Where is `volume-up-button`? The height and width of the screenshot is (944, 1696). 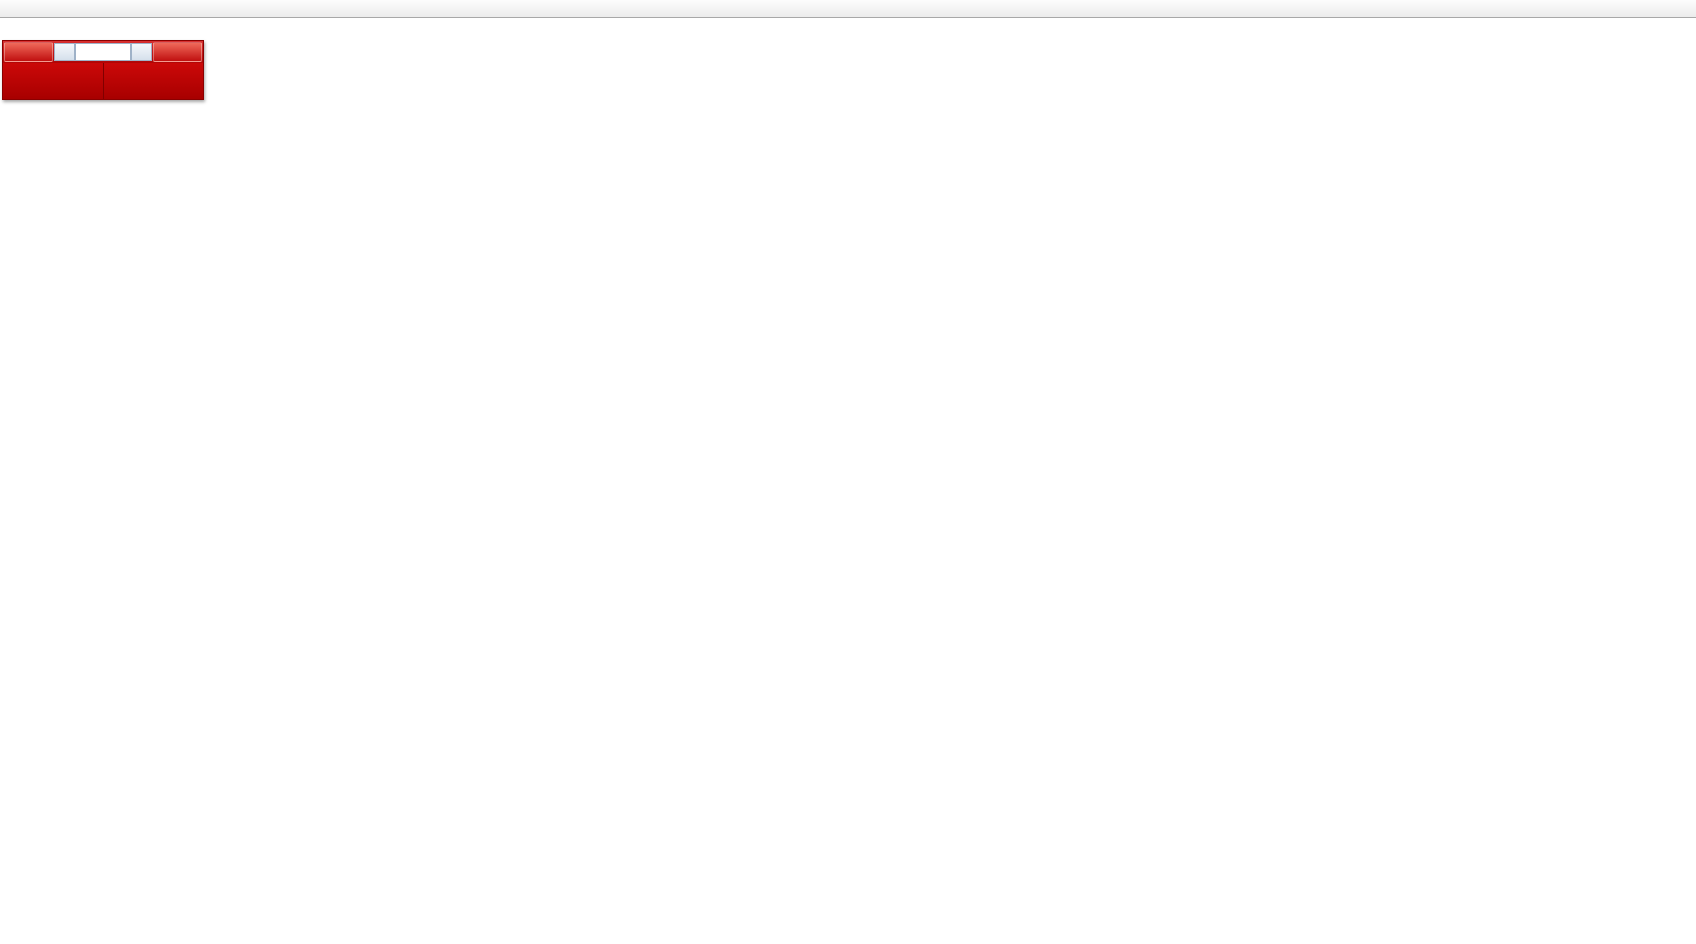
volume-up-button is located at coordinates (141, 52).